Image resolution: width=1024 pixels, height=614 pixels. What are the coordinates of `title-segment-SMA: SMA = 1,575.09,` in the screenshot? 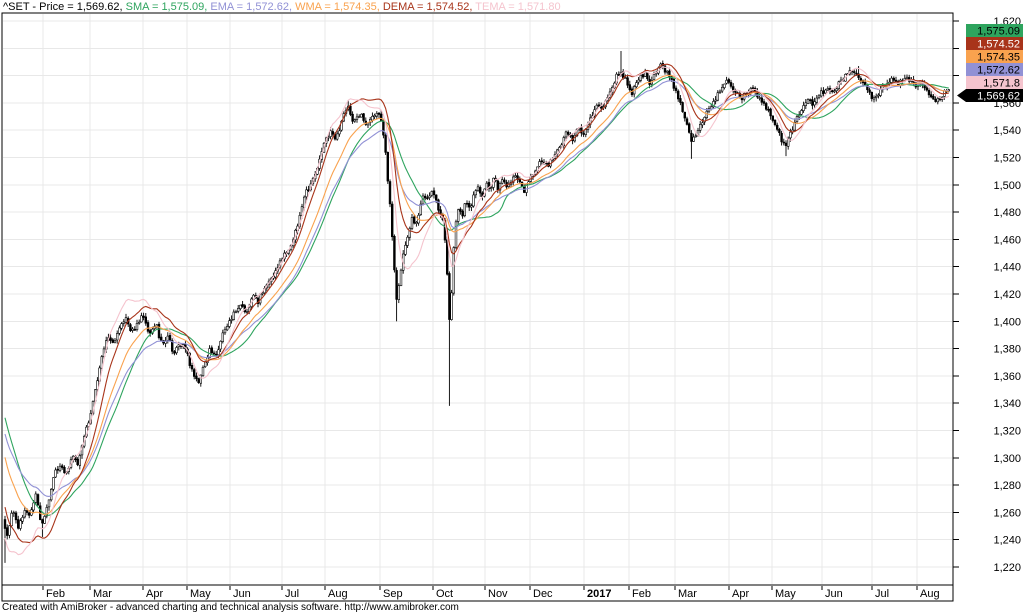 It's located at (168, 7).